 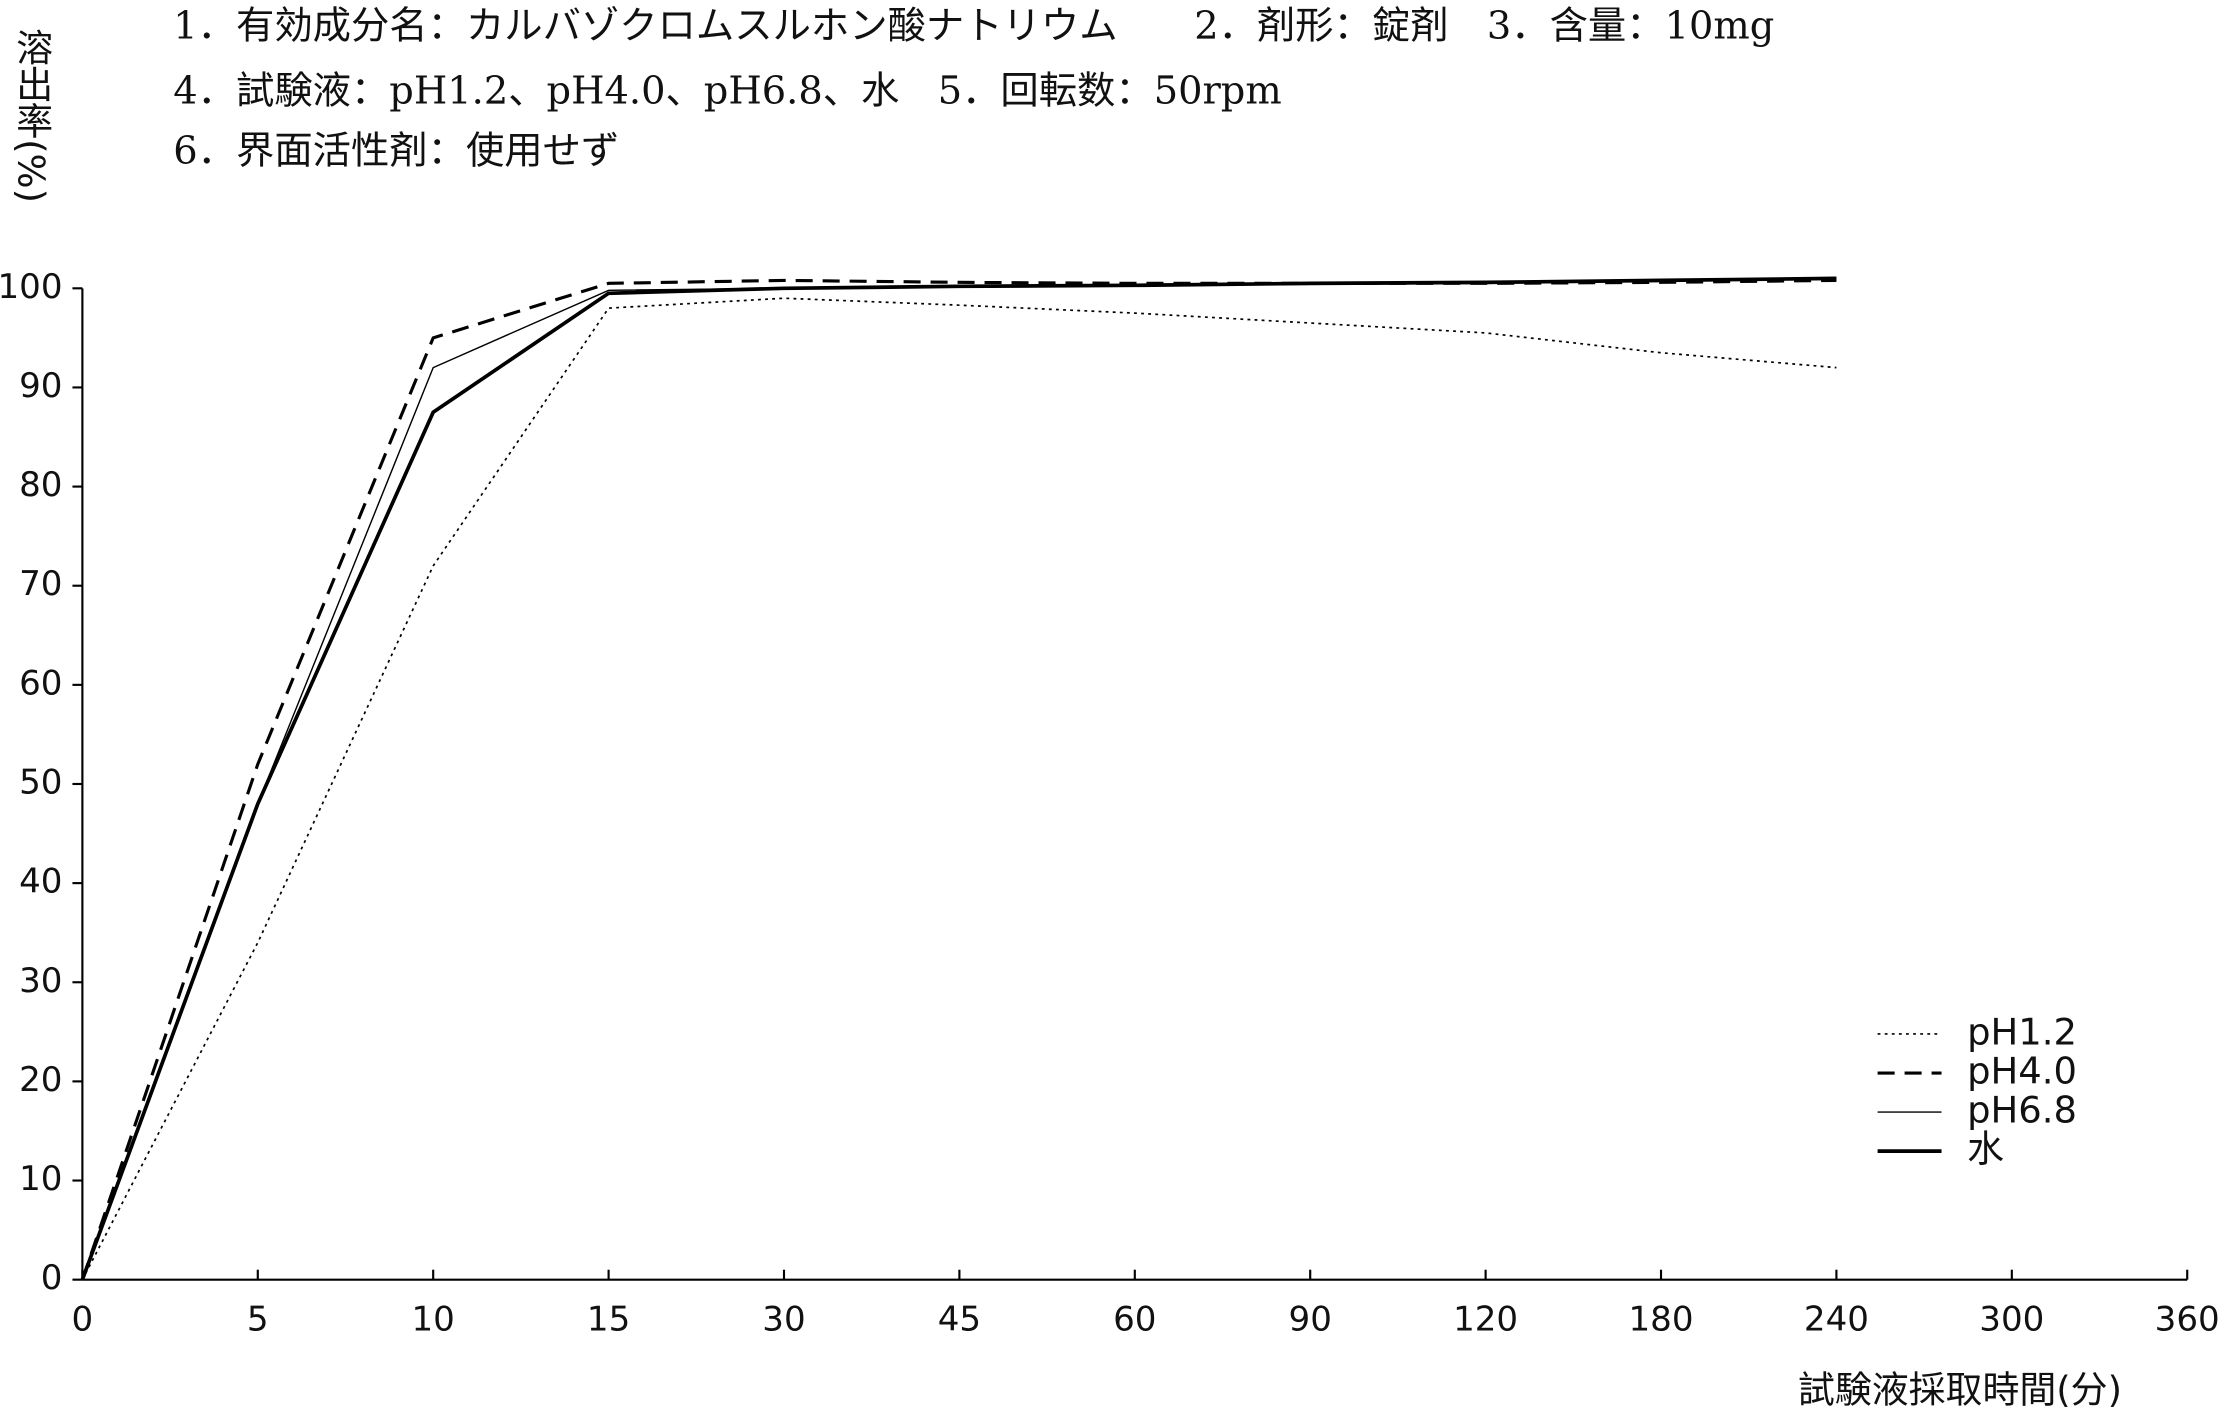 I want to click on legend-label: 水, so click(x=1985, y=1149).